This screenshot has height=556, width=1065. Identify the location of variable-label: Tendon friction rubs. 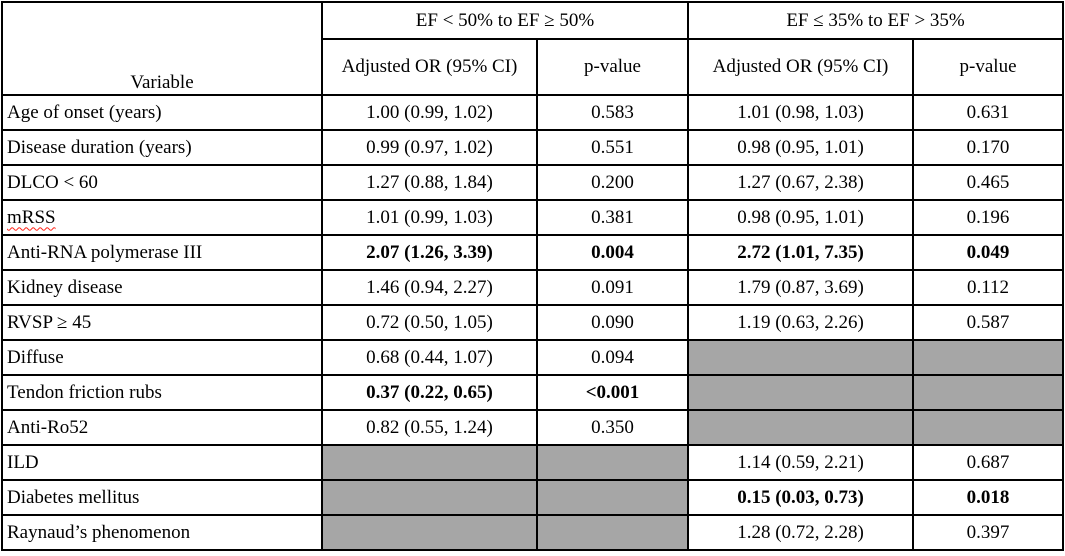
(84, 392).